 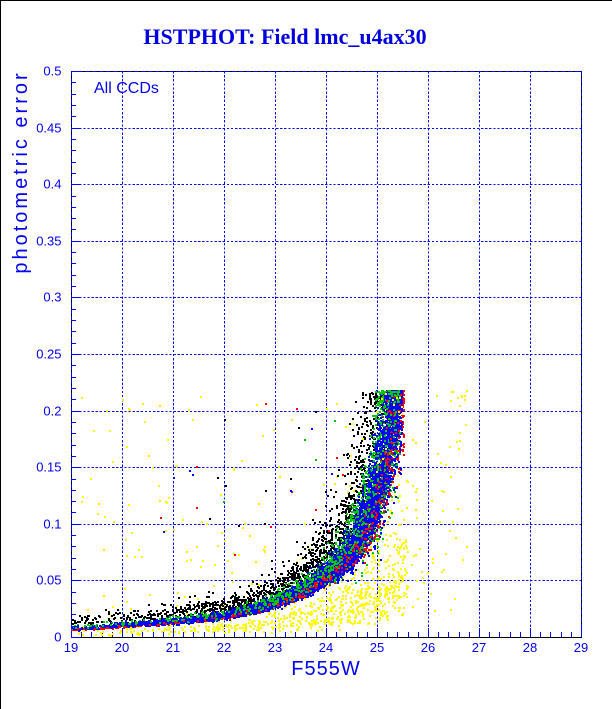 What do you see at coordinates (48, 241) in the screenshot?
I see `svg-text: 0.35` at bounding box center [48, 241].